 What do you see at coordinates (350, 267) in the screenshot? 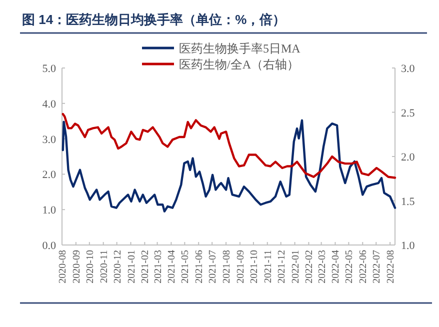
I see `x-tick-label: 2022-05` at bounding box center [350, 267].